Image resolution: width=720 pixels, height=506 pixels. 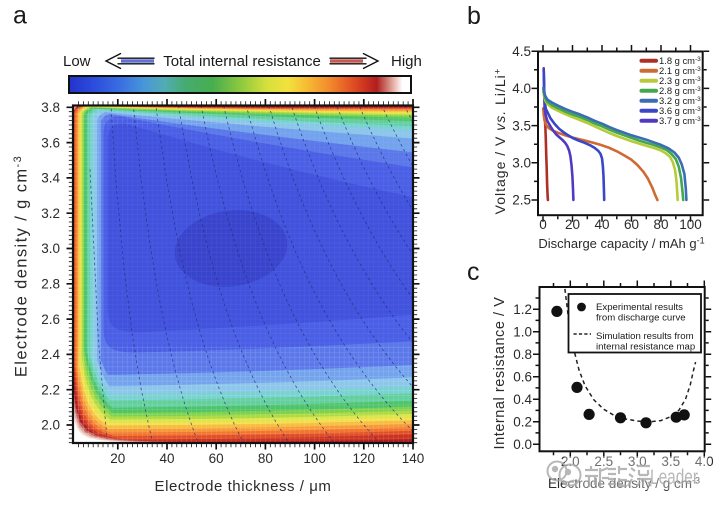 What do you see at coordinates (674, 477) in the screenshot?
I see `svg-text: Leader` at bounding box center [674, 477].